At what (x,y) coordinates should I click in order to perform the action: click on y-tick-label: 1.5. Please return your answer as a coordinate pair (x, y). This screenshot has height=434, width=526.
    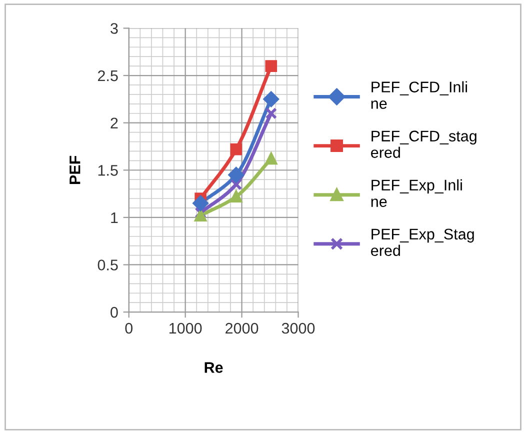
    Looking at the image, I should click on (108, 170).